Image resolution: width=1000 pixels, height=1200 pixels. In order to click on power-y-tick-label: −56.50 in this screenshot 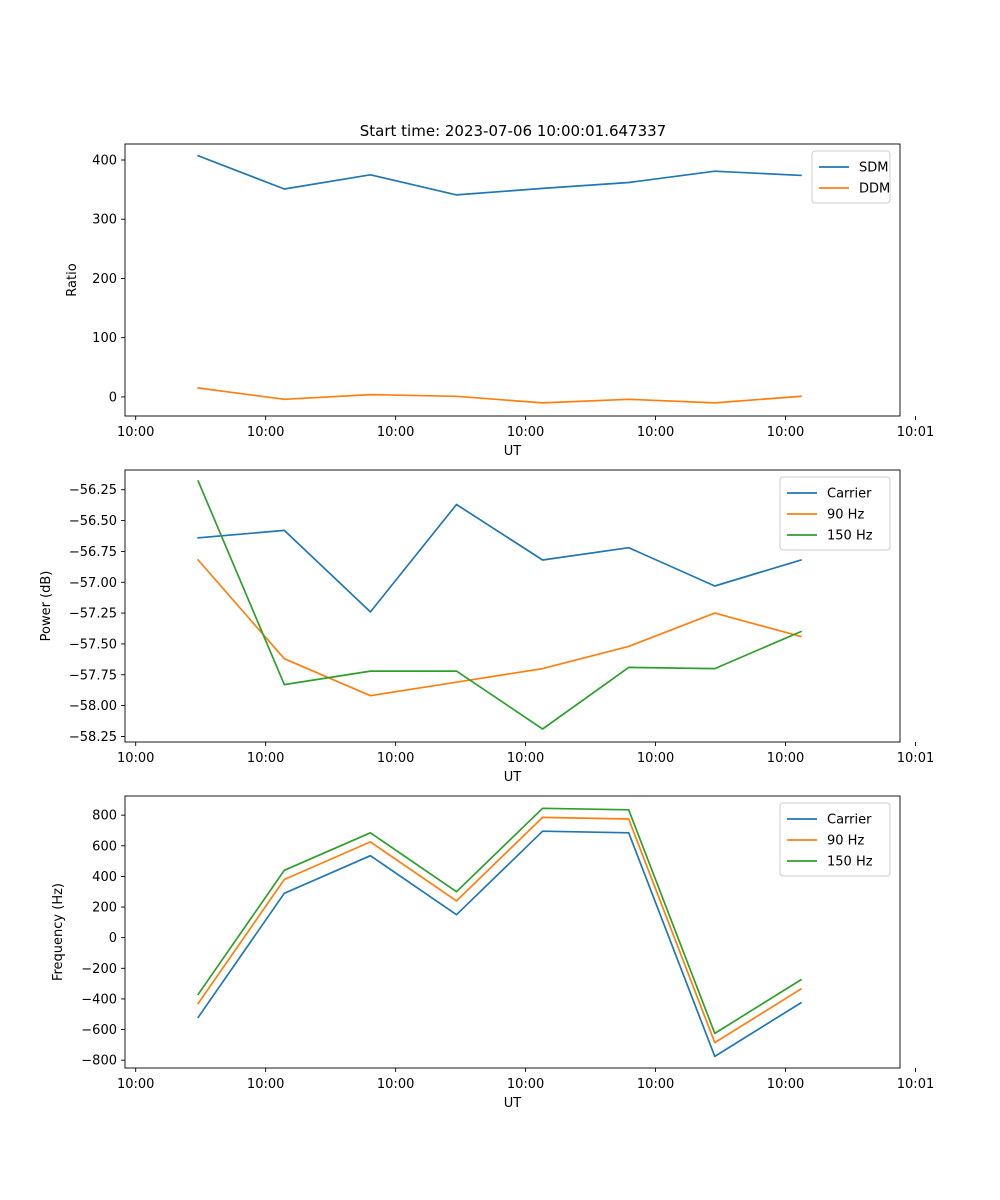, I will do `click(93, 521)`.